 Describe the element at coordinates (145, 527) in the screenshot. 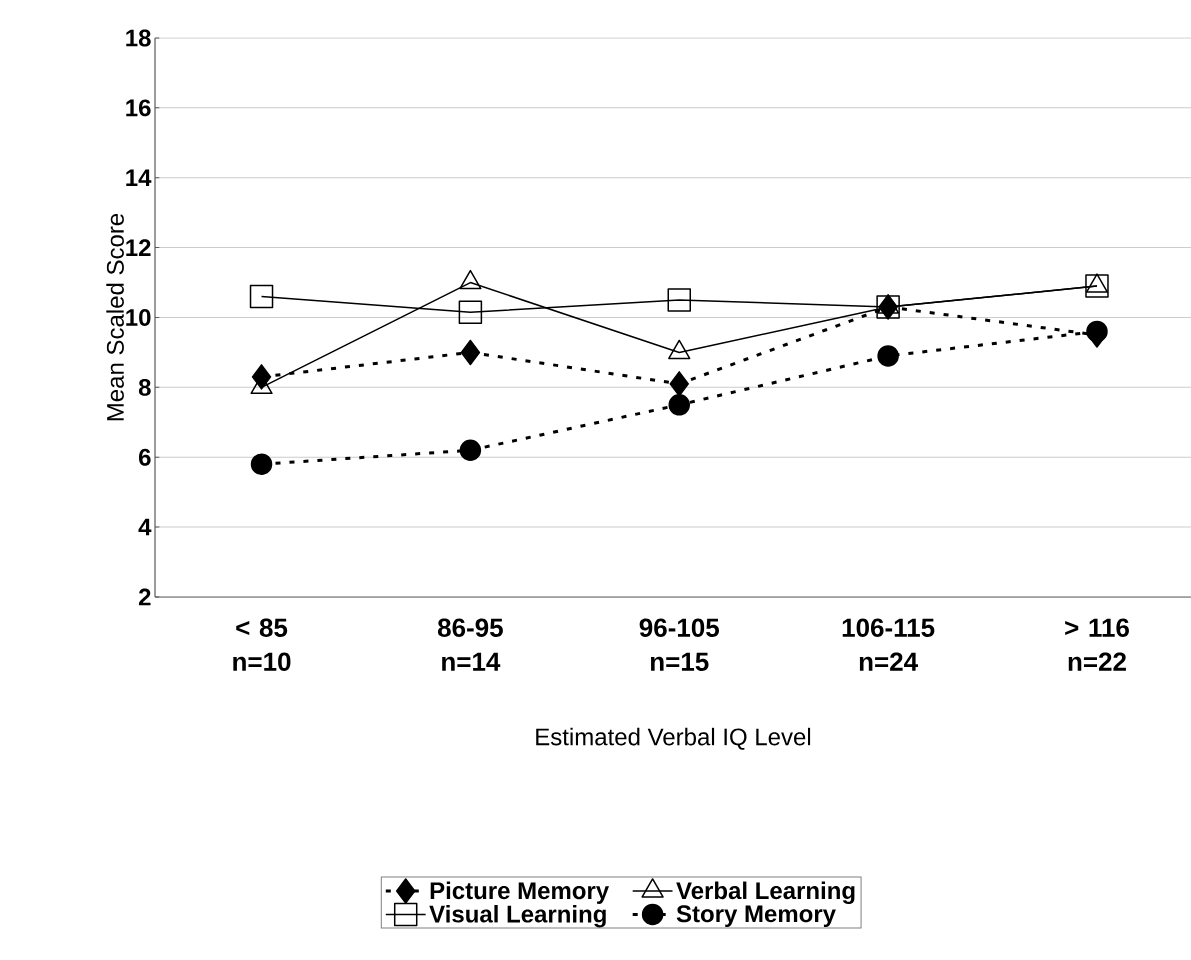

I see `y-tick-label: 4` at that location.